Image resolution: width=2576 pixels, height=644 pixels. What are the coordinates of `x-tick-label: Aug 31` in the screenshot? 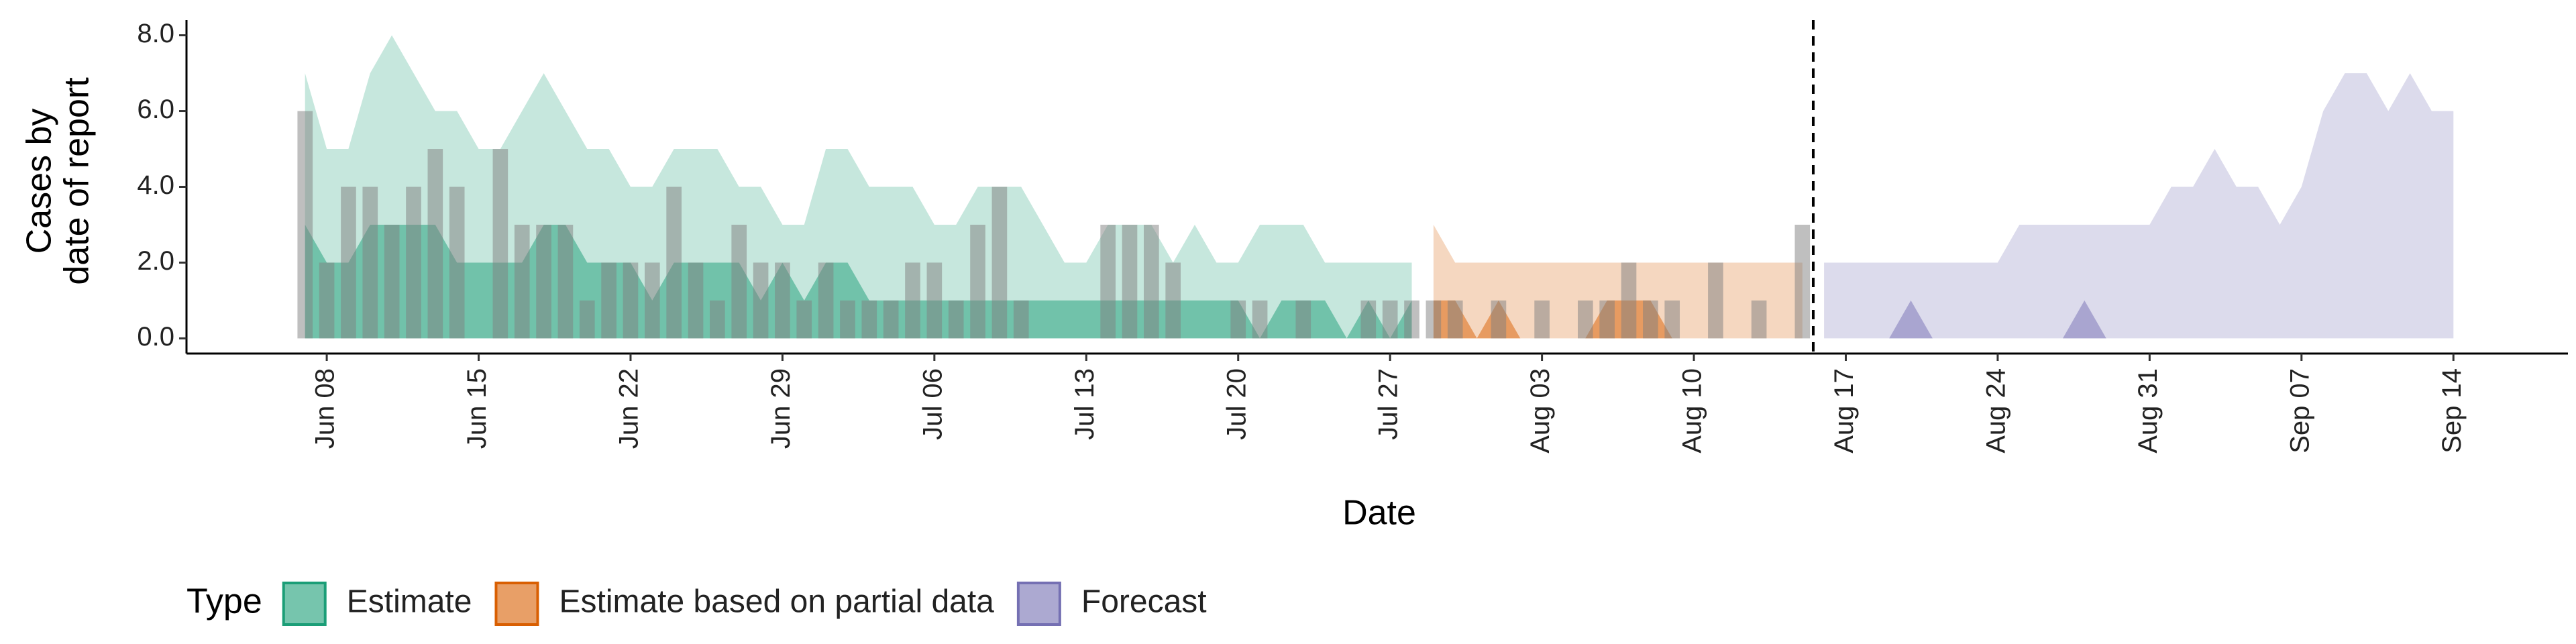 It's located at (2148, 410).